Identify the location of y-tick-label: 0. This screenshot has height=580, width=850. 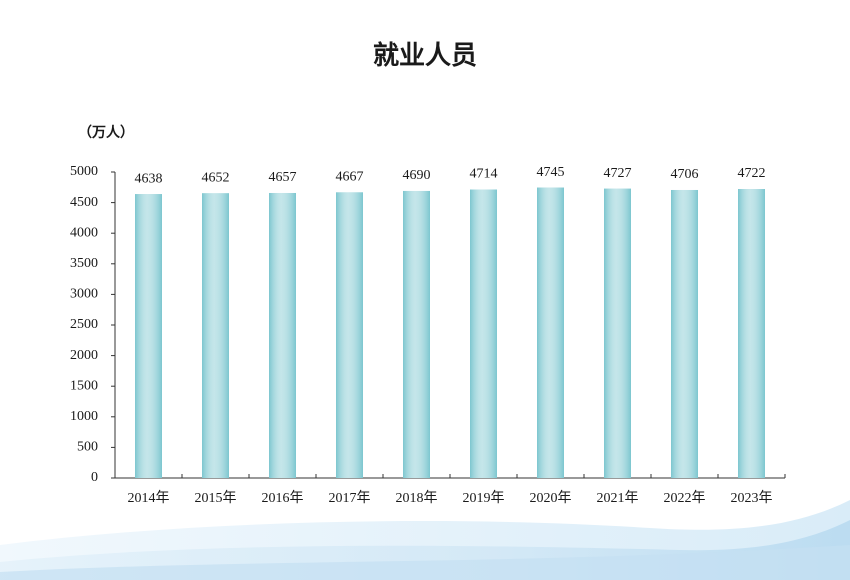
(94, 477).